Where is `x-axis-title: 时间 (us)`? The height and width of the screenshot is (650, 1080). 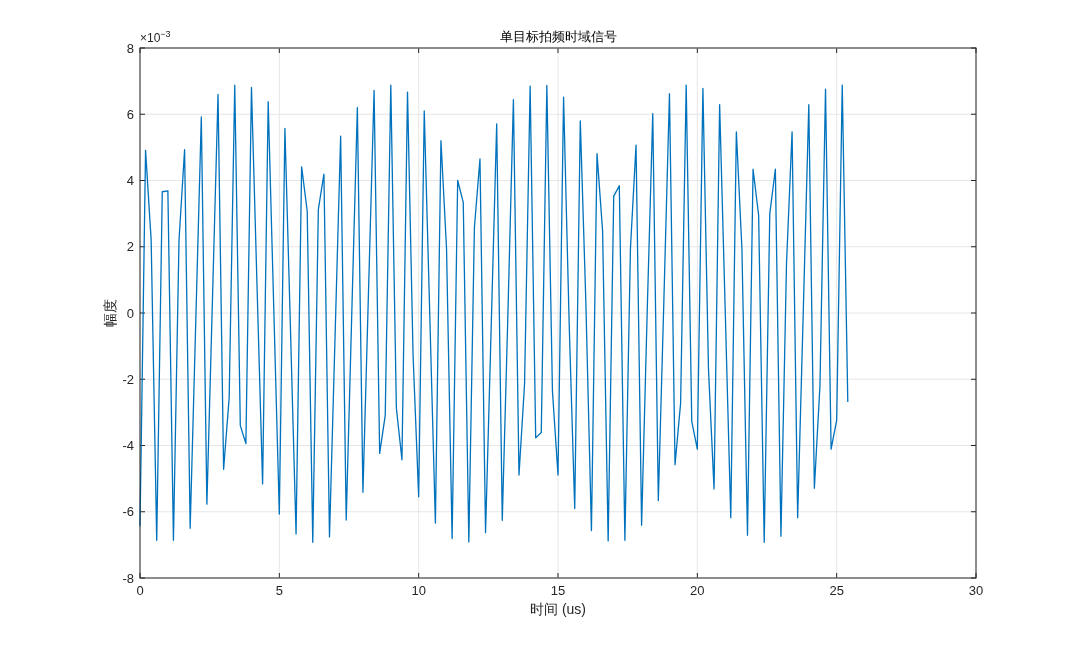 x-axis-title: 时间 (us) is located at coordinates (558, 609).